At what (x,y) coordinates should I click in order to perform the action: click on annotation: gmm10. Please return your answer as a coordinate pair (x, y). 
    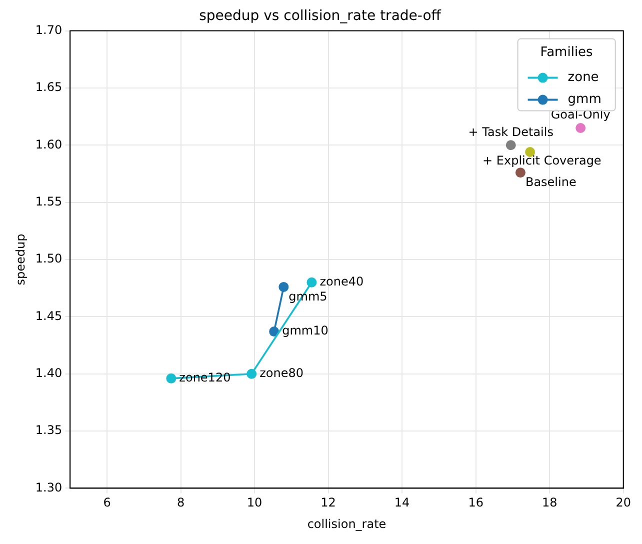
    Looking at the image, I should click on (305, 331).